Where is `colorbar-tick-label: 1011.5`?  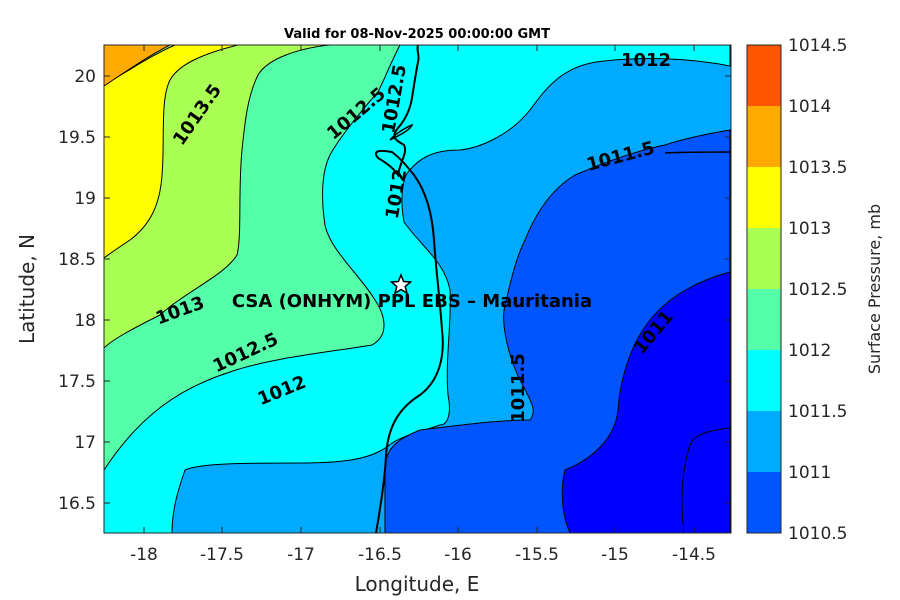 colorbar-tick-label: 1011.5 is located at coordinates (817, 412).